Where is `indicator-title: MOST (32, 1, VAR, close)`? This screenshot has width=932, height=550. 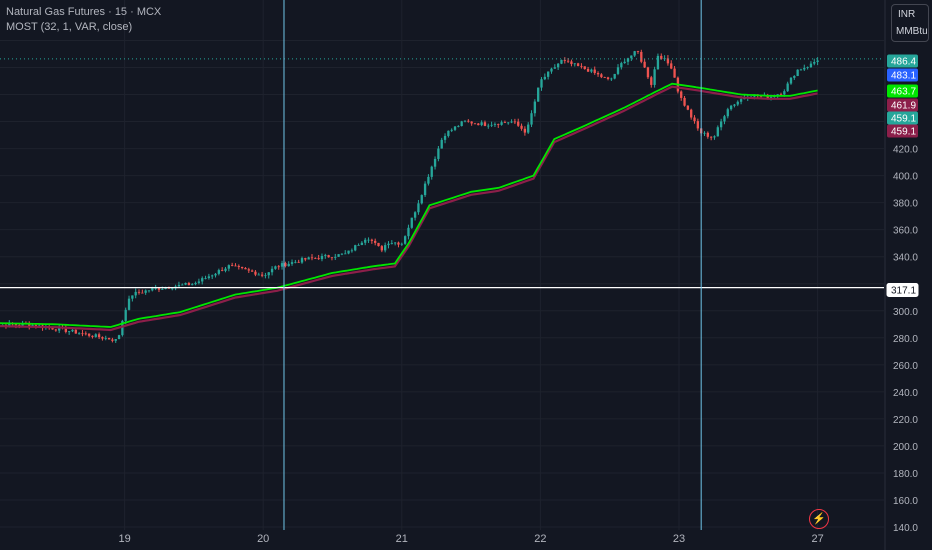 indicator-title: MOST (32, 1, VAR, close) is located at coordinates (69, 27).